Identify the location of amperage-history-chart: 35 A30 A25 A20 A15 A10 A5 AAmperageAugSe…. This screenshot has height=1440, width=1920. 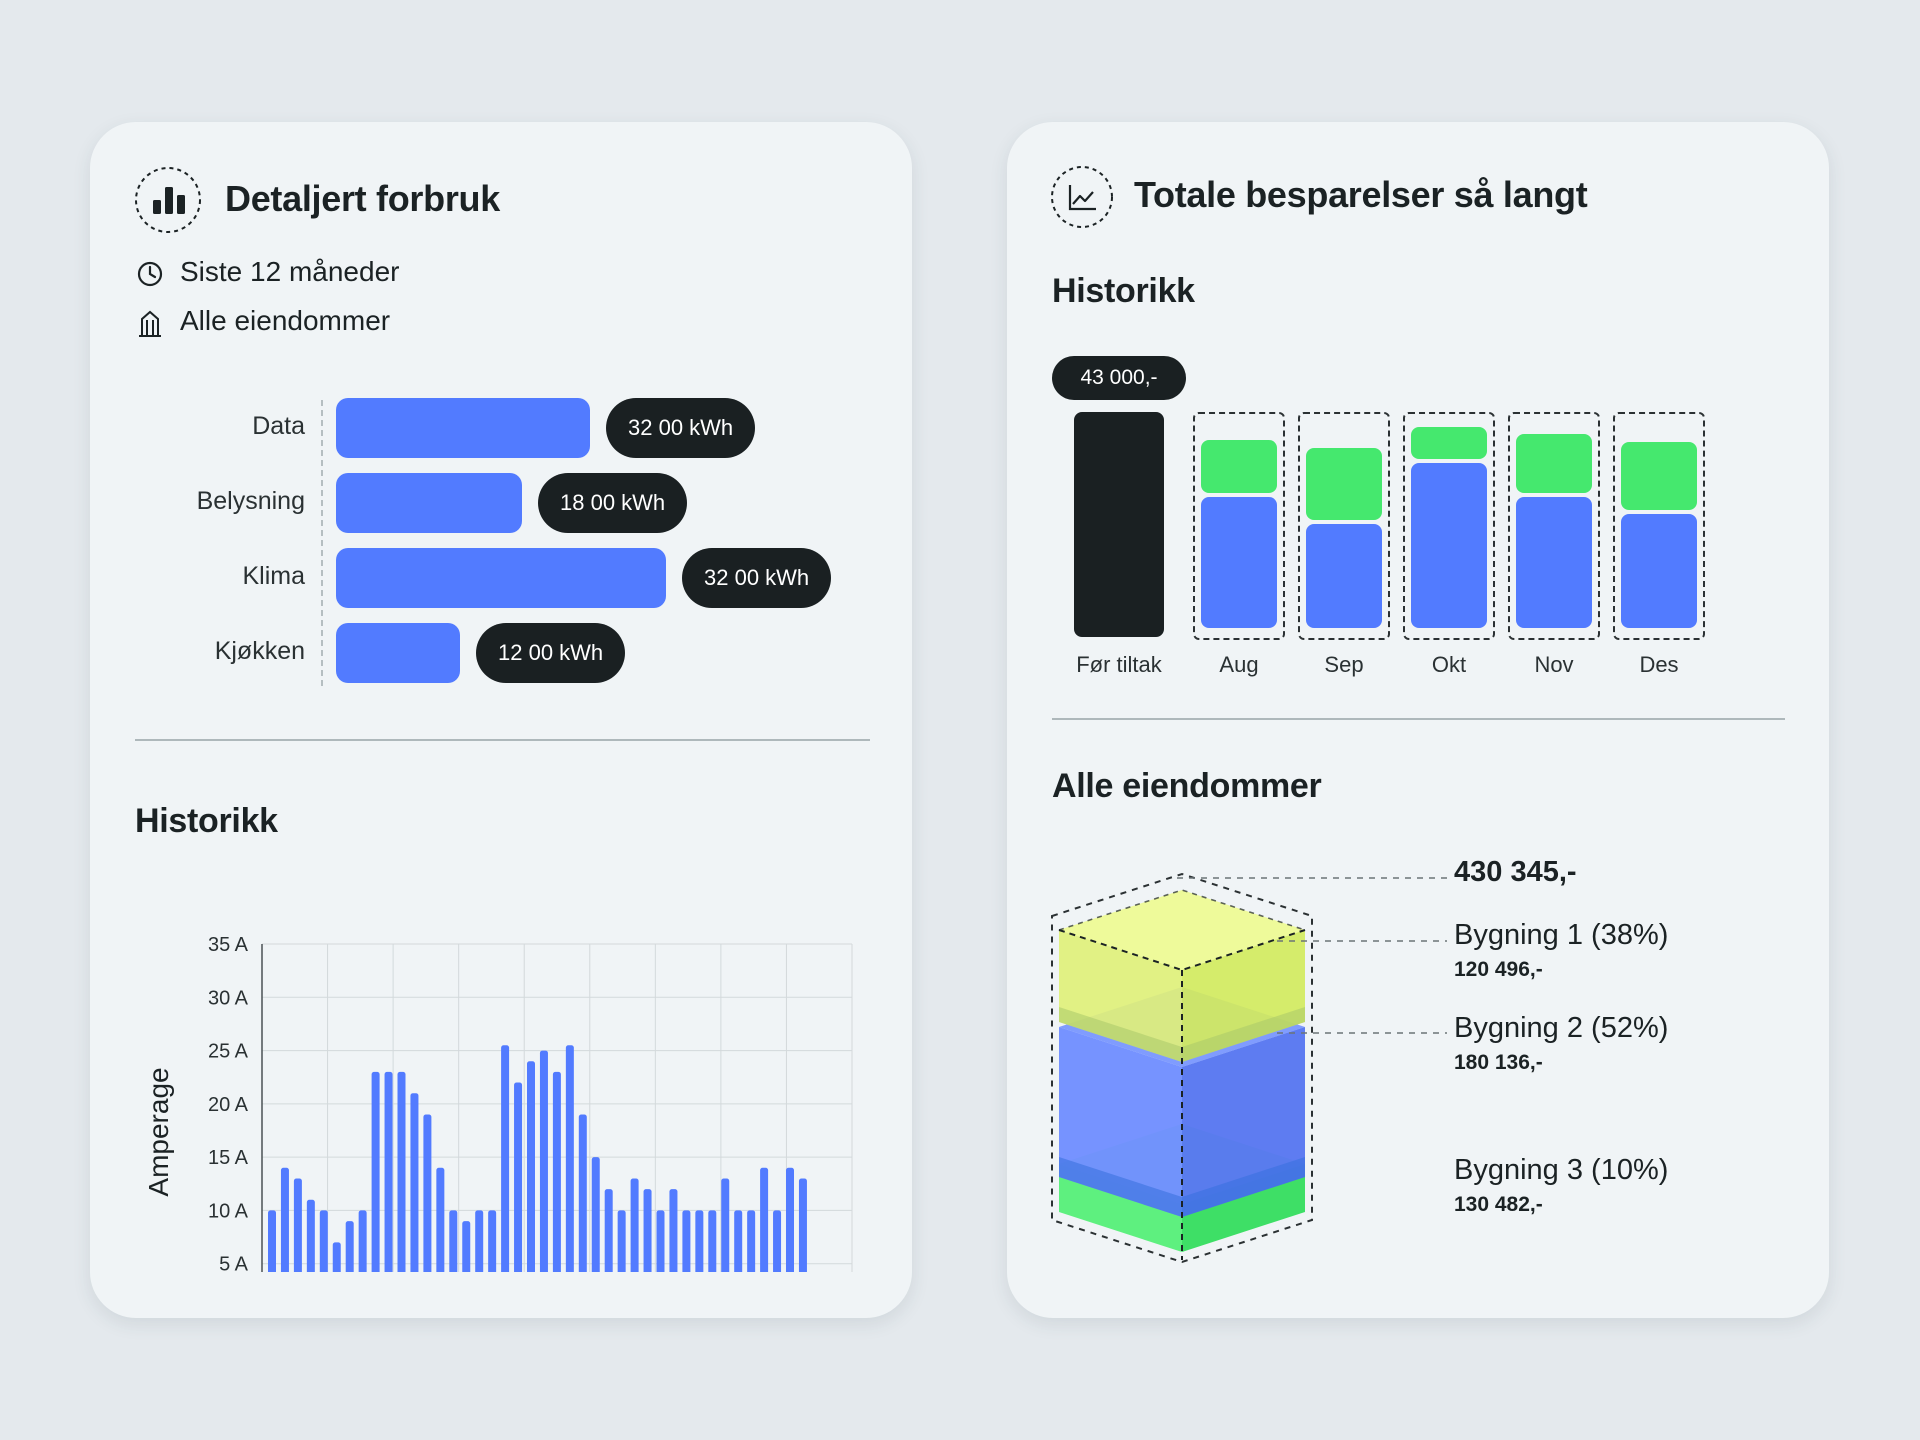
(498, 1103).